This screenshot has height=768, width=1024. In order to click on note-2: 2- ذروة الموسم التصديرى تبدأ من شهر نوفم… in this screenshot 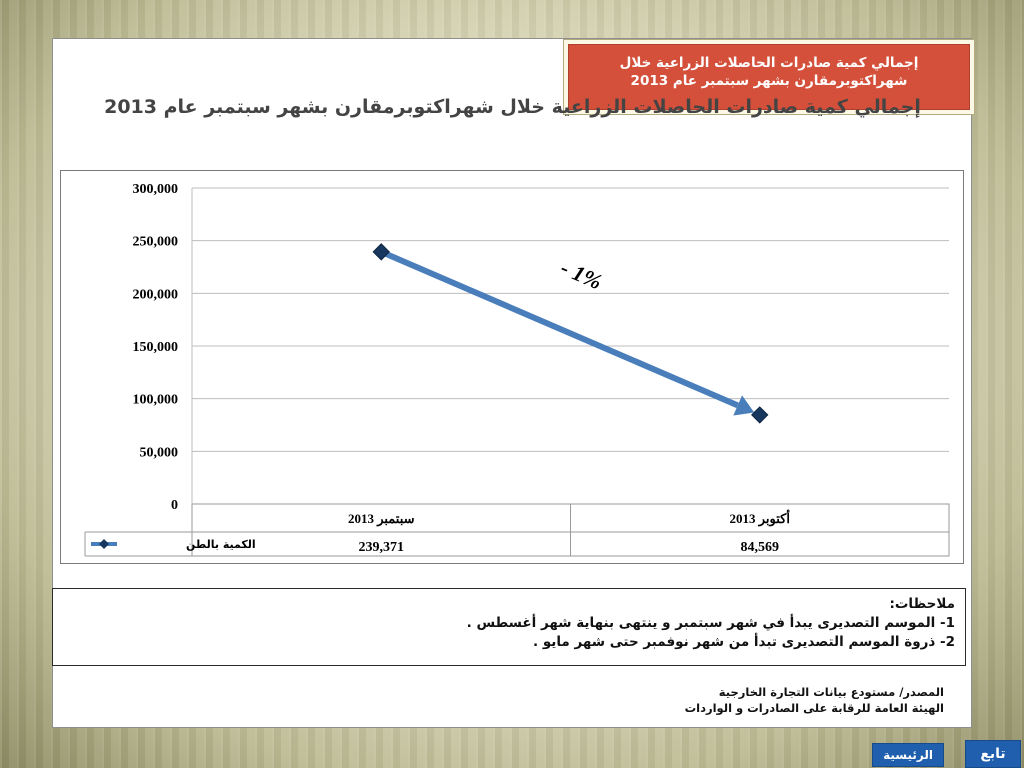, I will do `click(744, 642)`.